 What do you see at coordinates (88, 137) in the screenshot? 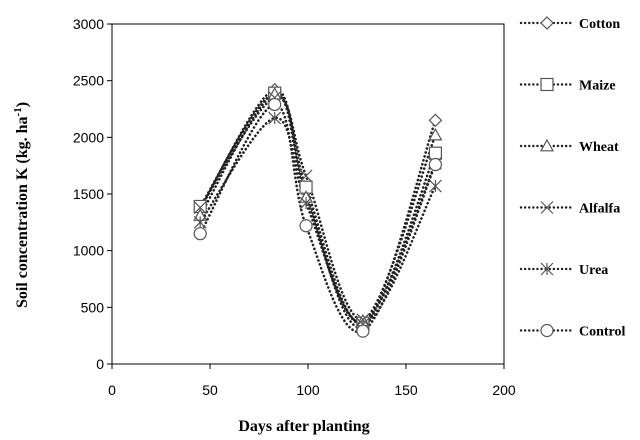
I see `y-tick-label: 2000` at bounding box center [88, 137].